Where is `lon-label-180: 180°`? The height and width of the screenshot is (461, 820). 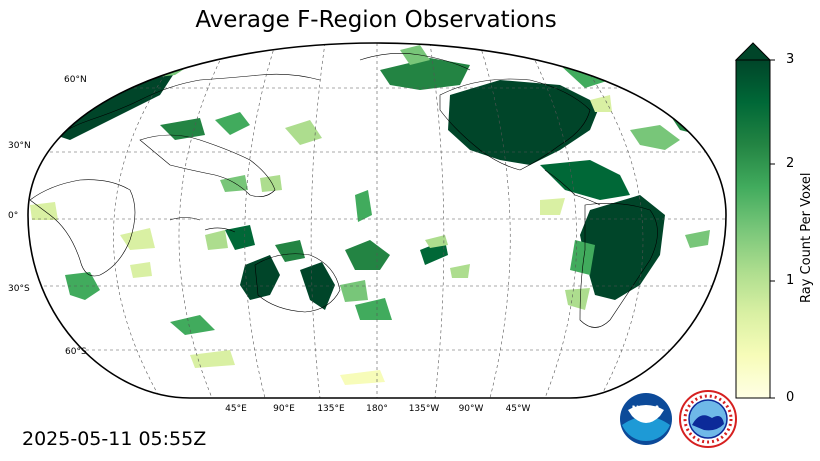
lon-label-180: 180° is located at coordinates (377, 409).